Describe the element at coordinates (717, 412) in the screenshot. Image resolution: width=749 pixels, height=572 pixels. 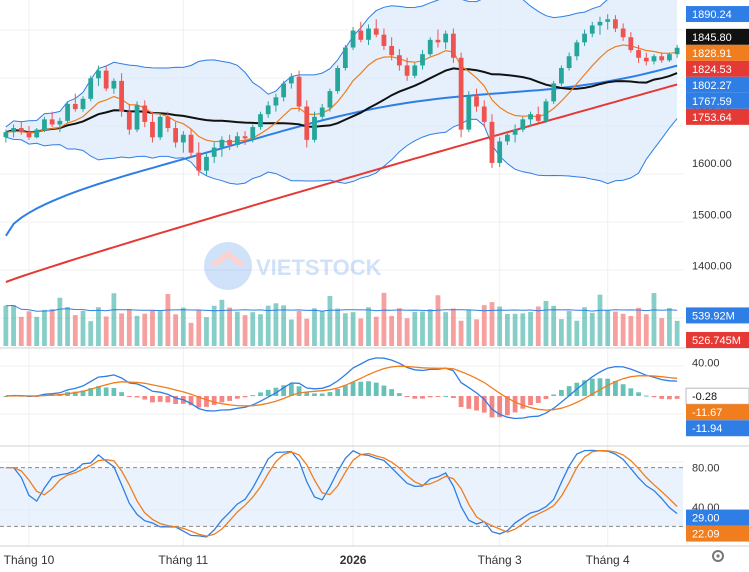
I see `macd-value-badge-bg` at that location.